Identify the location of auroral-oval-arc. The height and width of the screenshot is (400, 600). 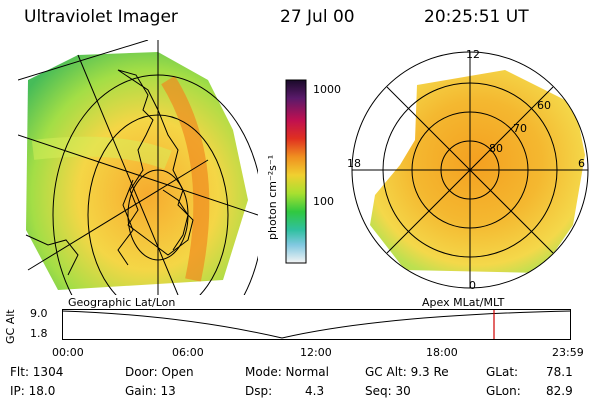
(185, 178).